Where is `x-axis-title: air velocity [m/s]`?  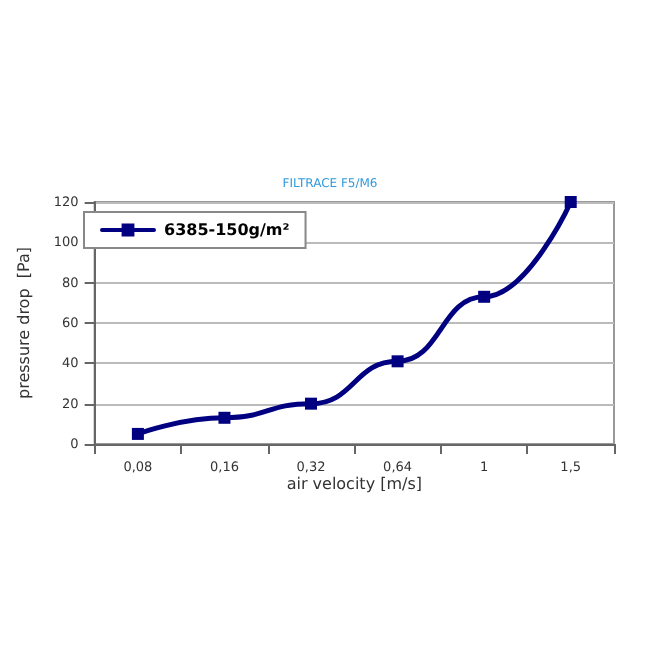 x-axis-title: air velocity [m/s] is located at coordinates (354, 484).